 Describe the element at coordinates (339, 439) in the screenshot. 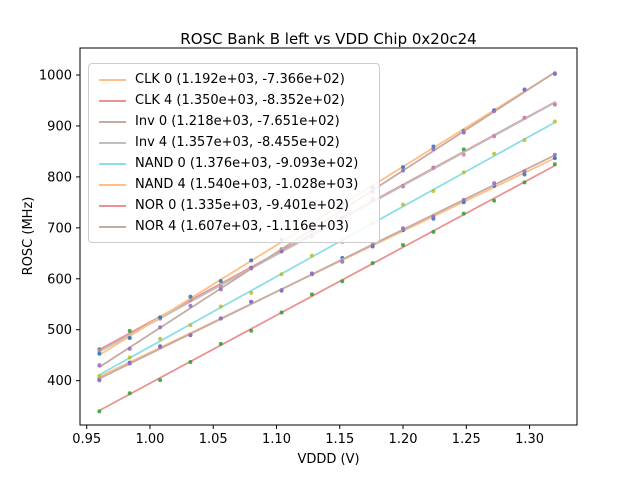

I see `x-tick-label: 1.15` at that location.